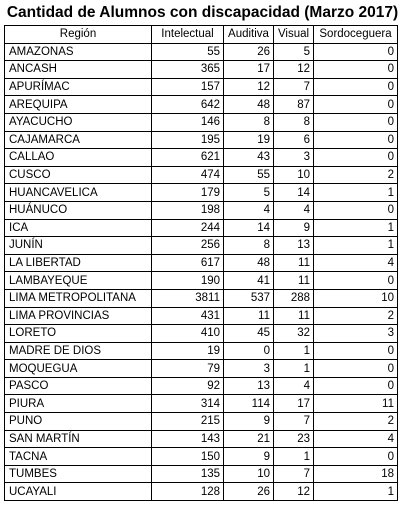  What do you see at coordinates (78, 386) in the screenshot?
I see `region-cell: PASCO` at bounding box center [78, 386].